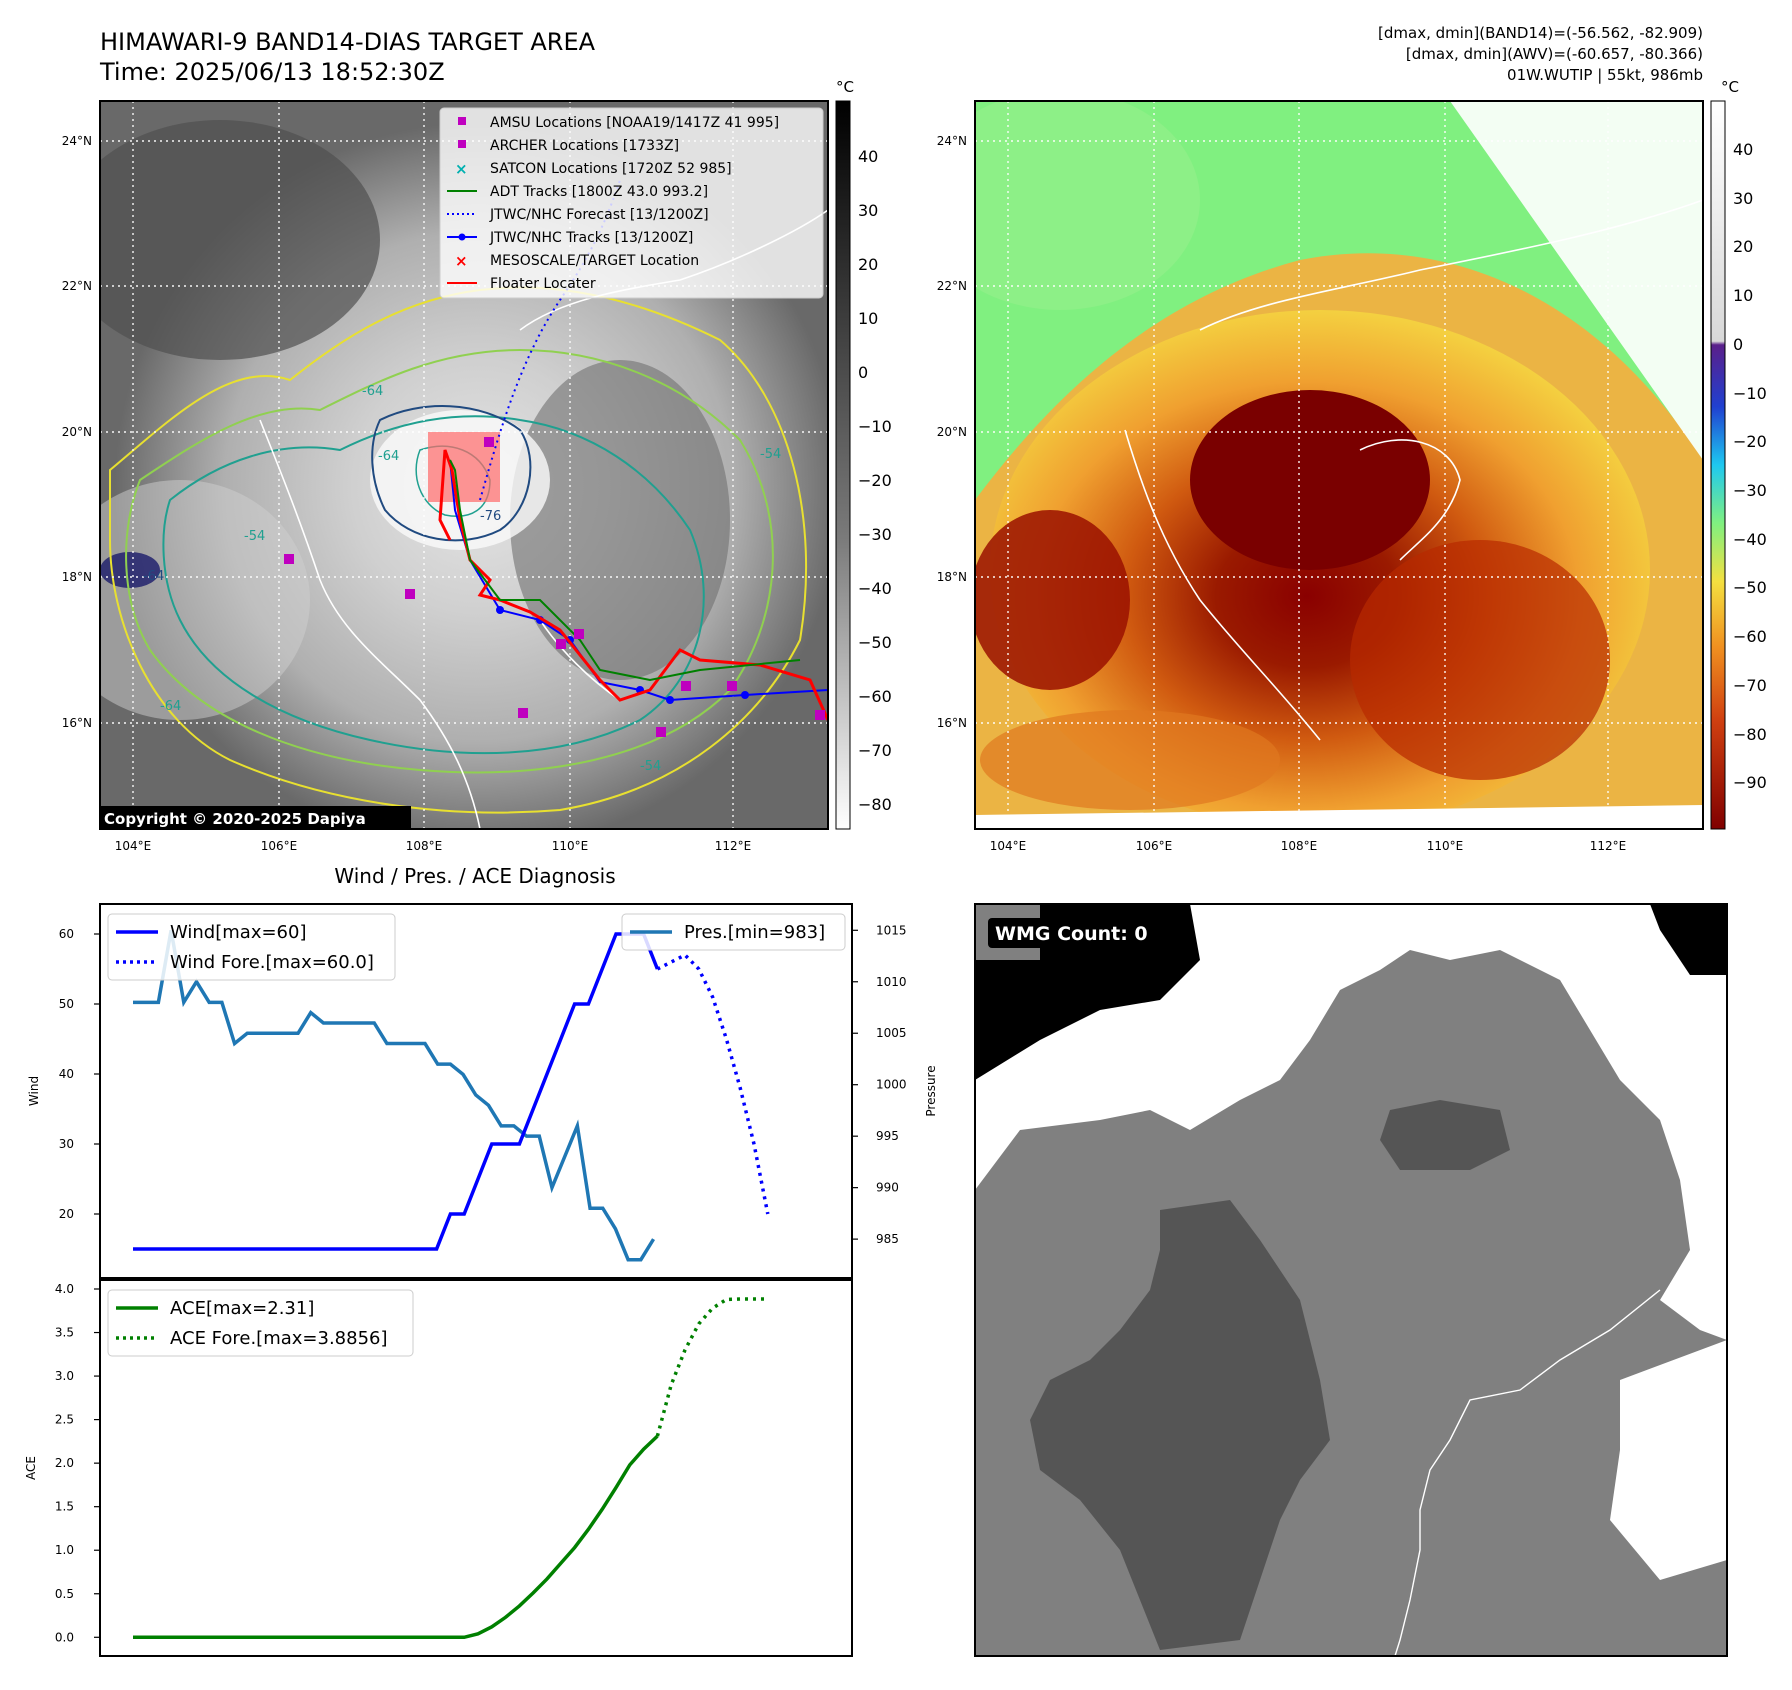 The width and height of the screenshot is (1792, 1690). Describe the element at coordinates (1445, 846) in the screenshot. I see `lon-label: 110°E` at that location.